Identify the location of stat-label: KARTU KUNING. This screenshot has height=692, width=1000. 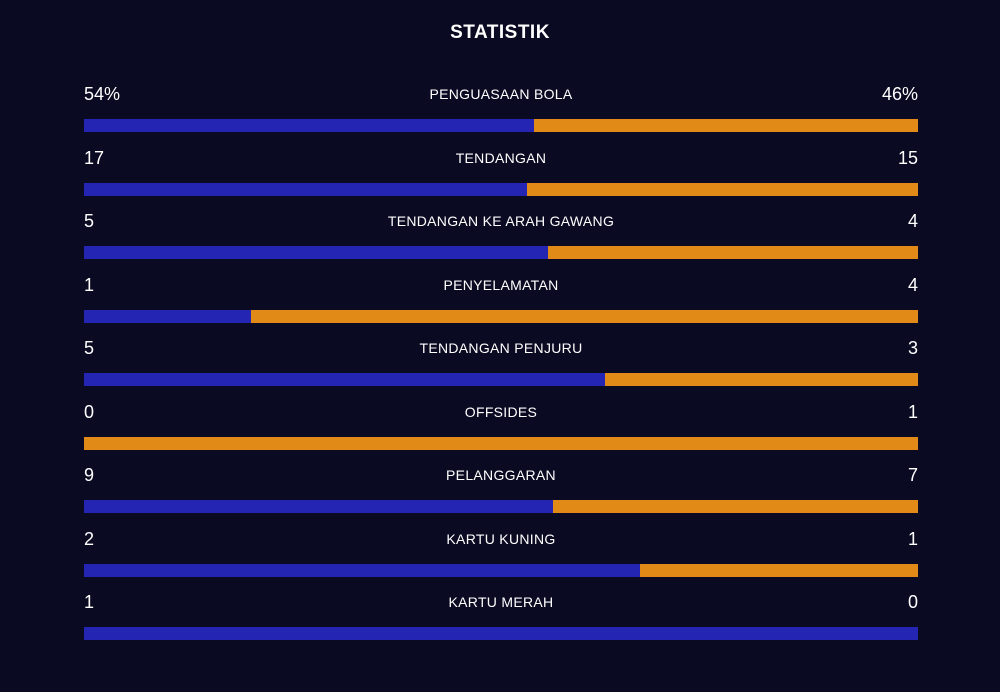
(501, 538).